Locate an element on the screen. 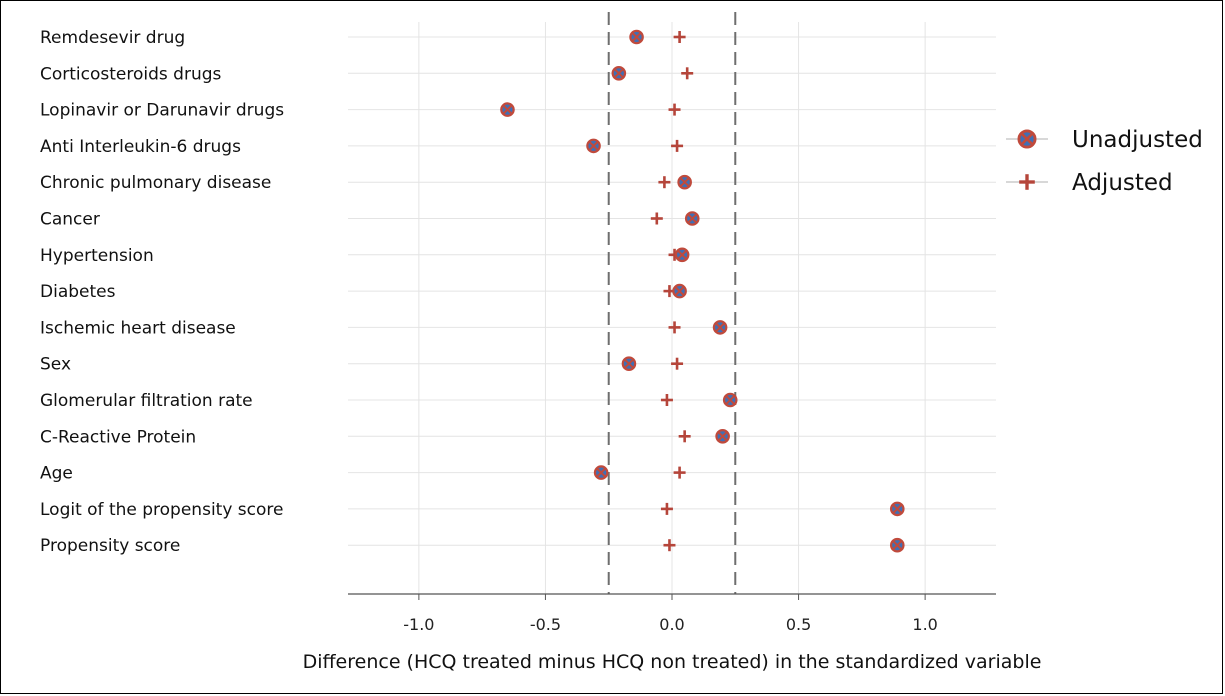  variable-label: Corticosteroids drugs is located at coordinates (131, 74).